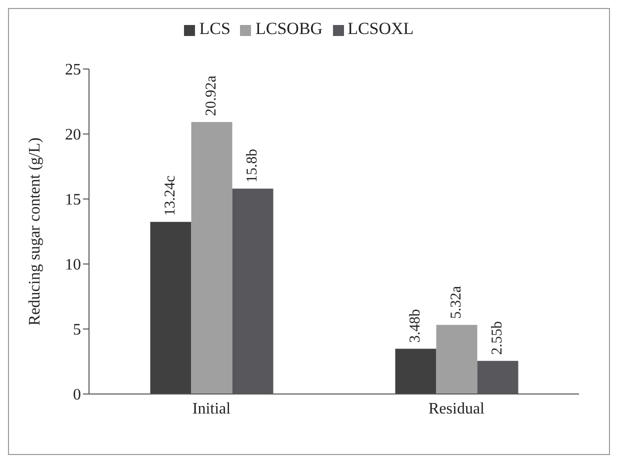 This screenshot has width=620, height=465. I want to click on data-label: 5.32a, so click(456, 302).